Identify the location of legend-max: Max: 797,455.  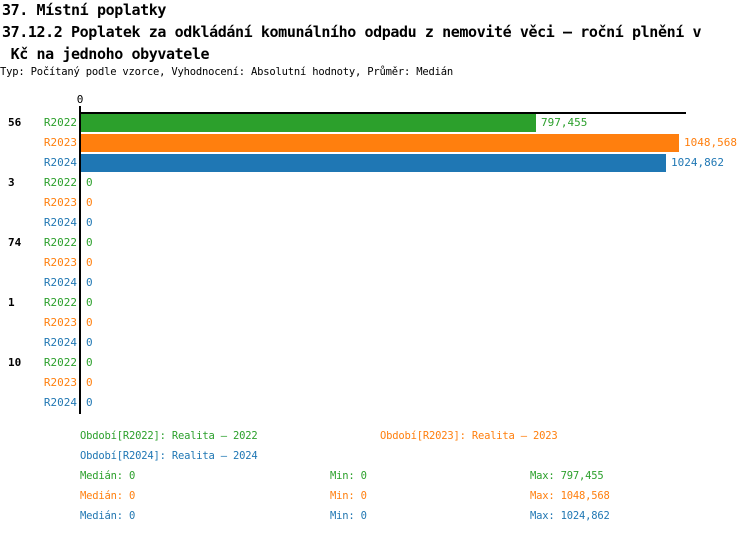
(567, 476).